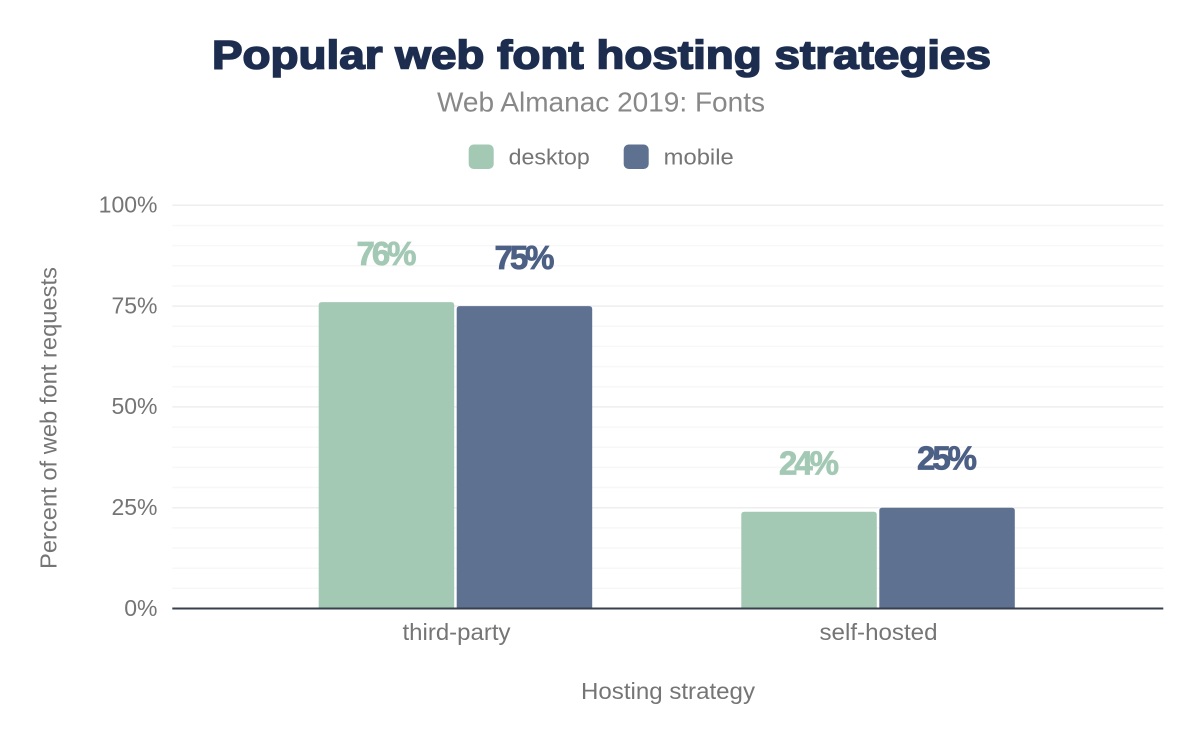  Describe the element at coordinates (601, 55) in the screenshot. I see `svg-text:Popular web font hosting strat: Popular web font hosting strategies` at that location.